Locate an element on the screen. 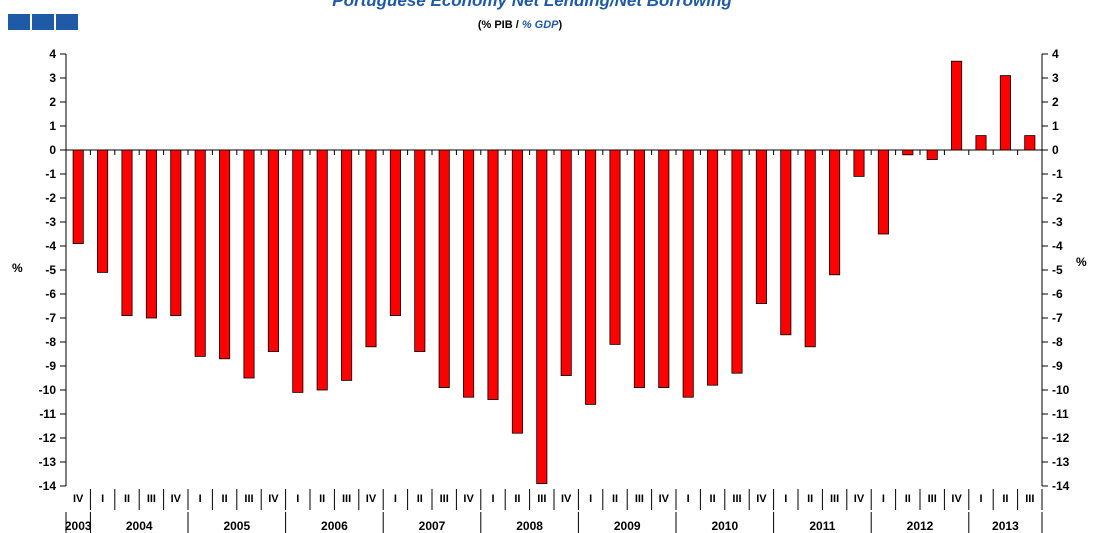 The height and width of the screenshot is (533, 1094). year-label: 2003 is located at coordinates (78, 526).